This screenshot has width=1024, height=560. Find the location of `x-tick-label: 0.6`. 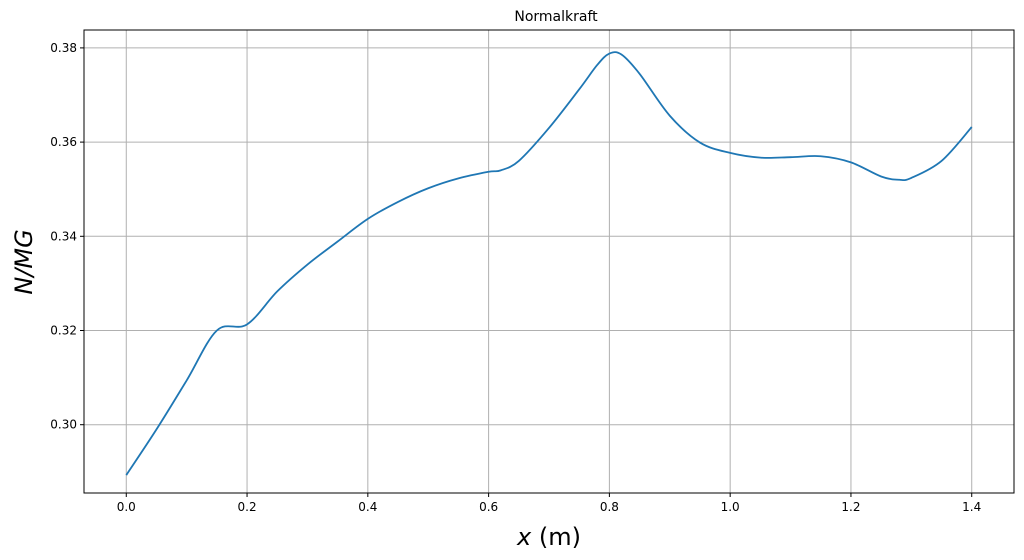

x-tick-label: 0.6 is located at coordinates (488, 507).